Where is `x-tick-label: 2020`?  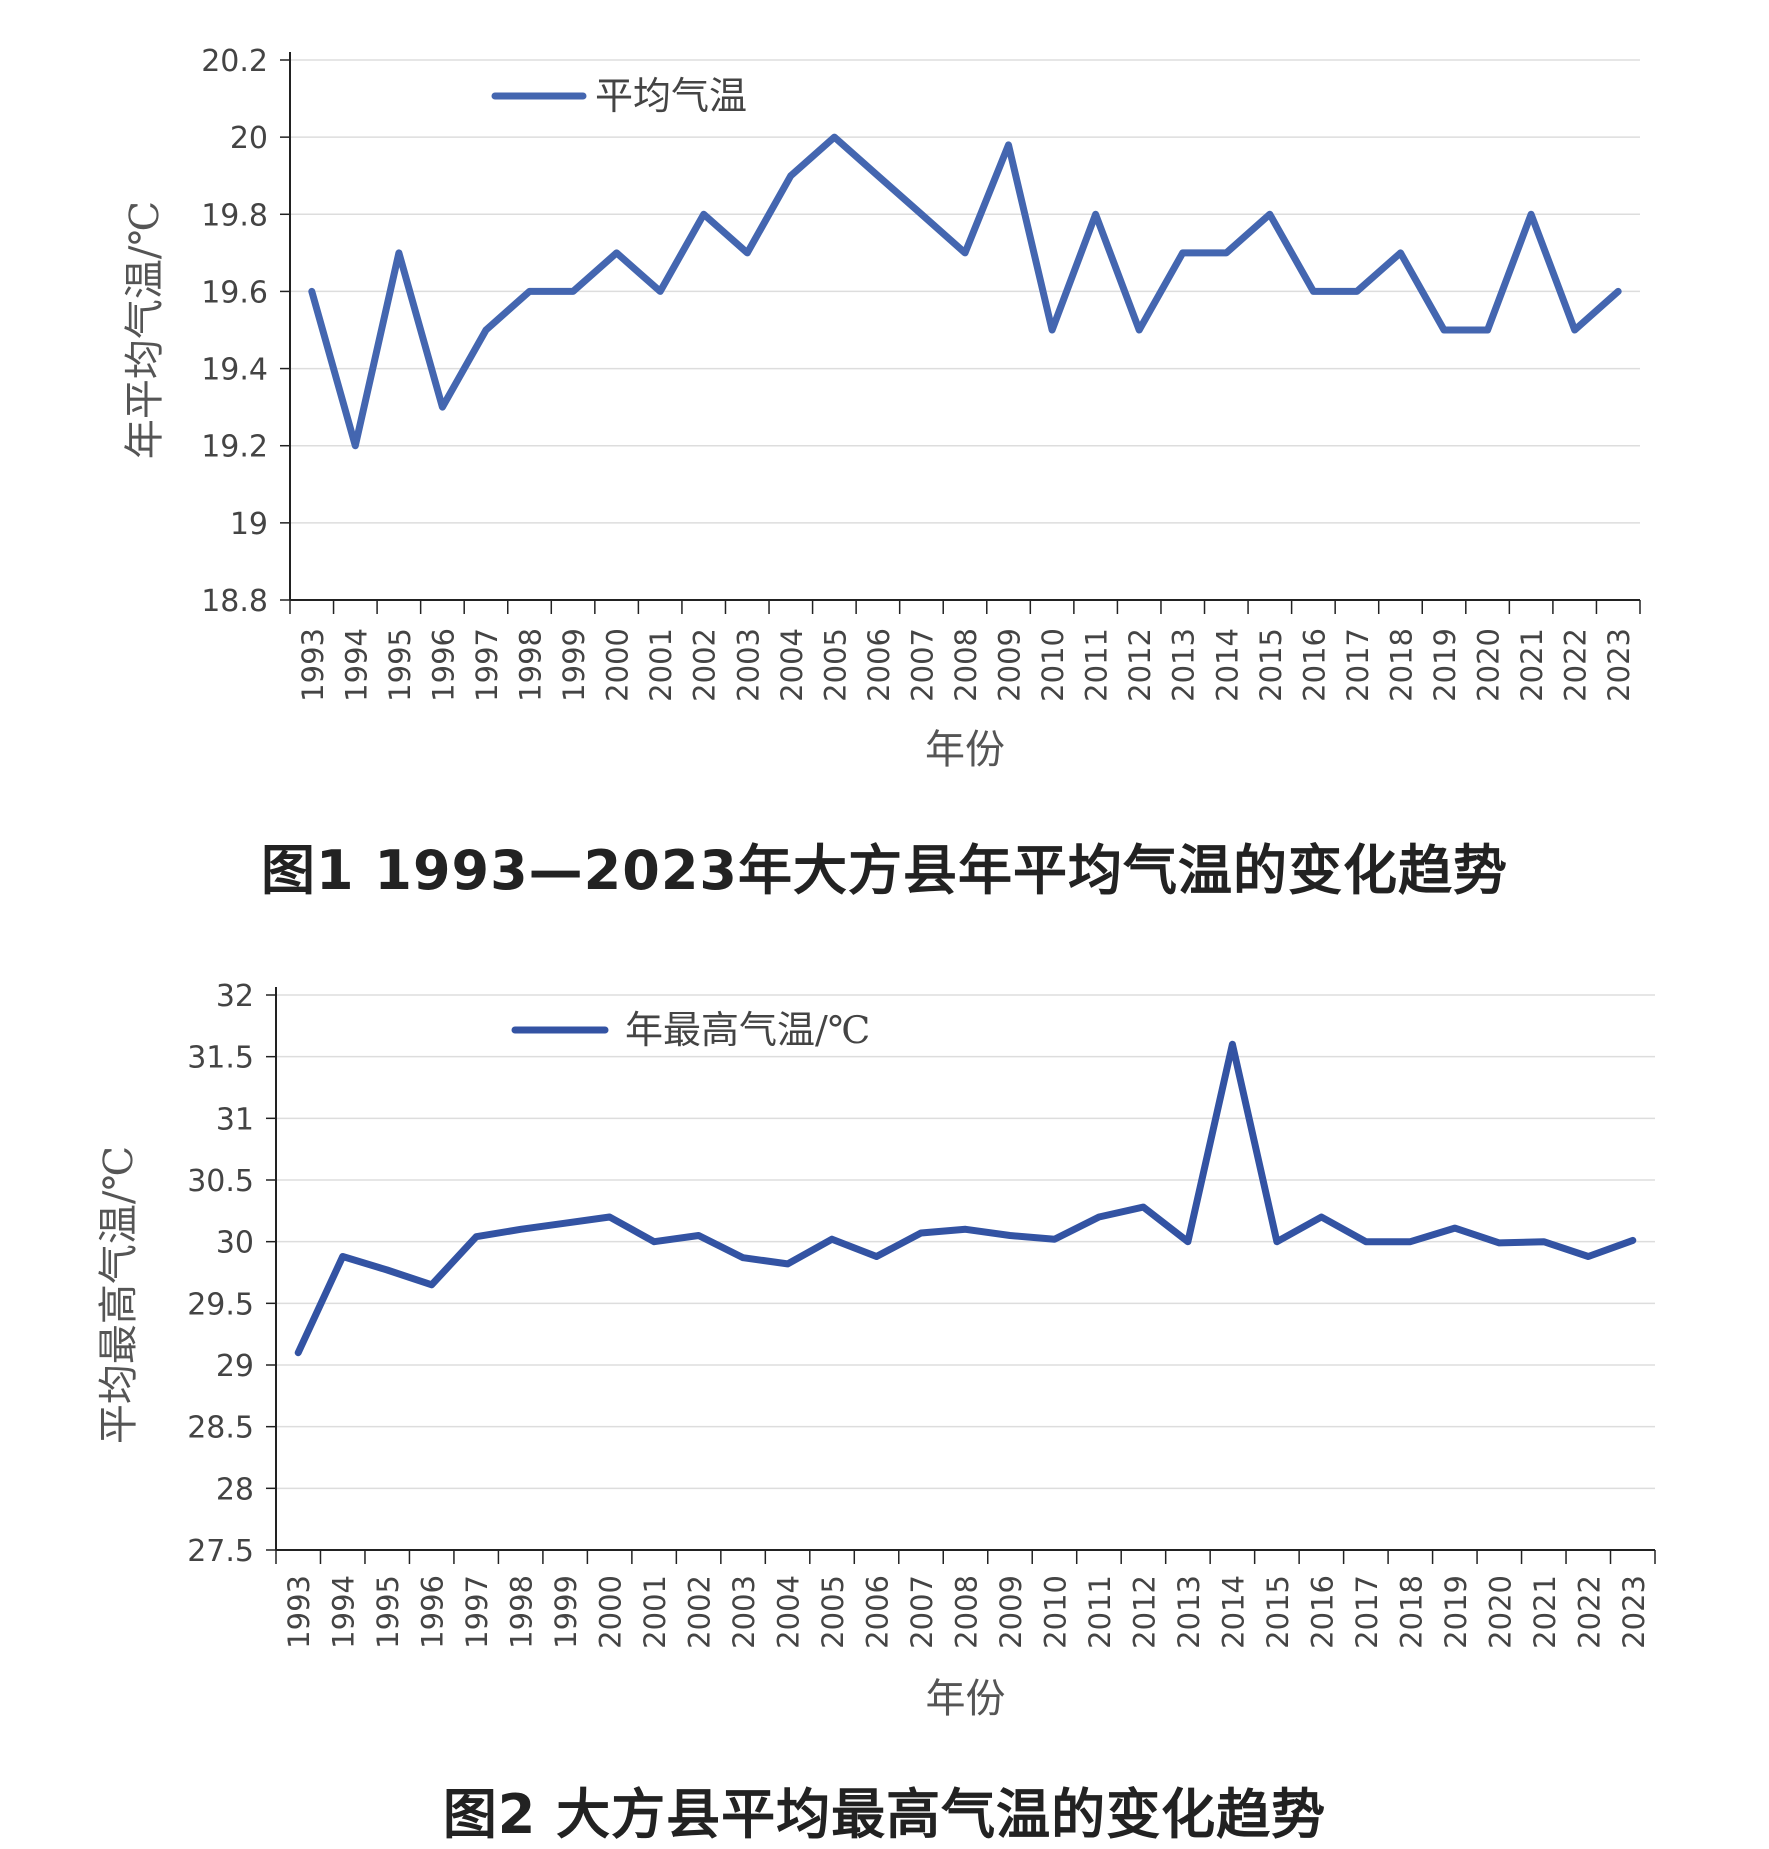
x-tick-label: 2020 is located at coordinates (1500, 1612).